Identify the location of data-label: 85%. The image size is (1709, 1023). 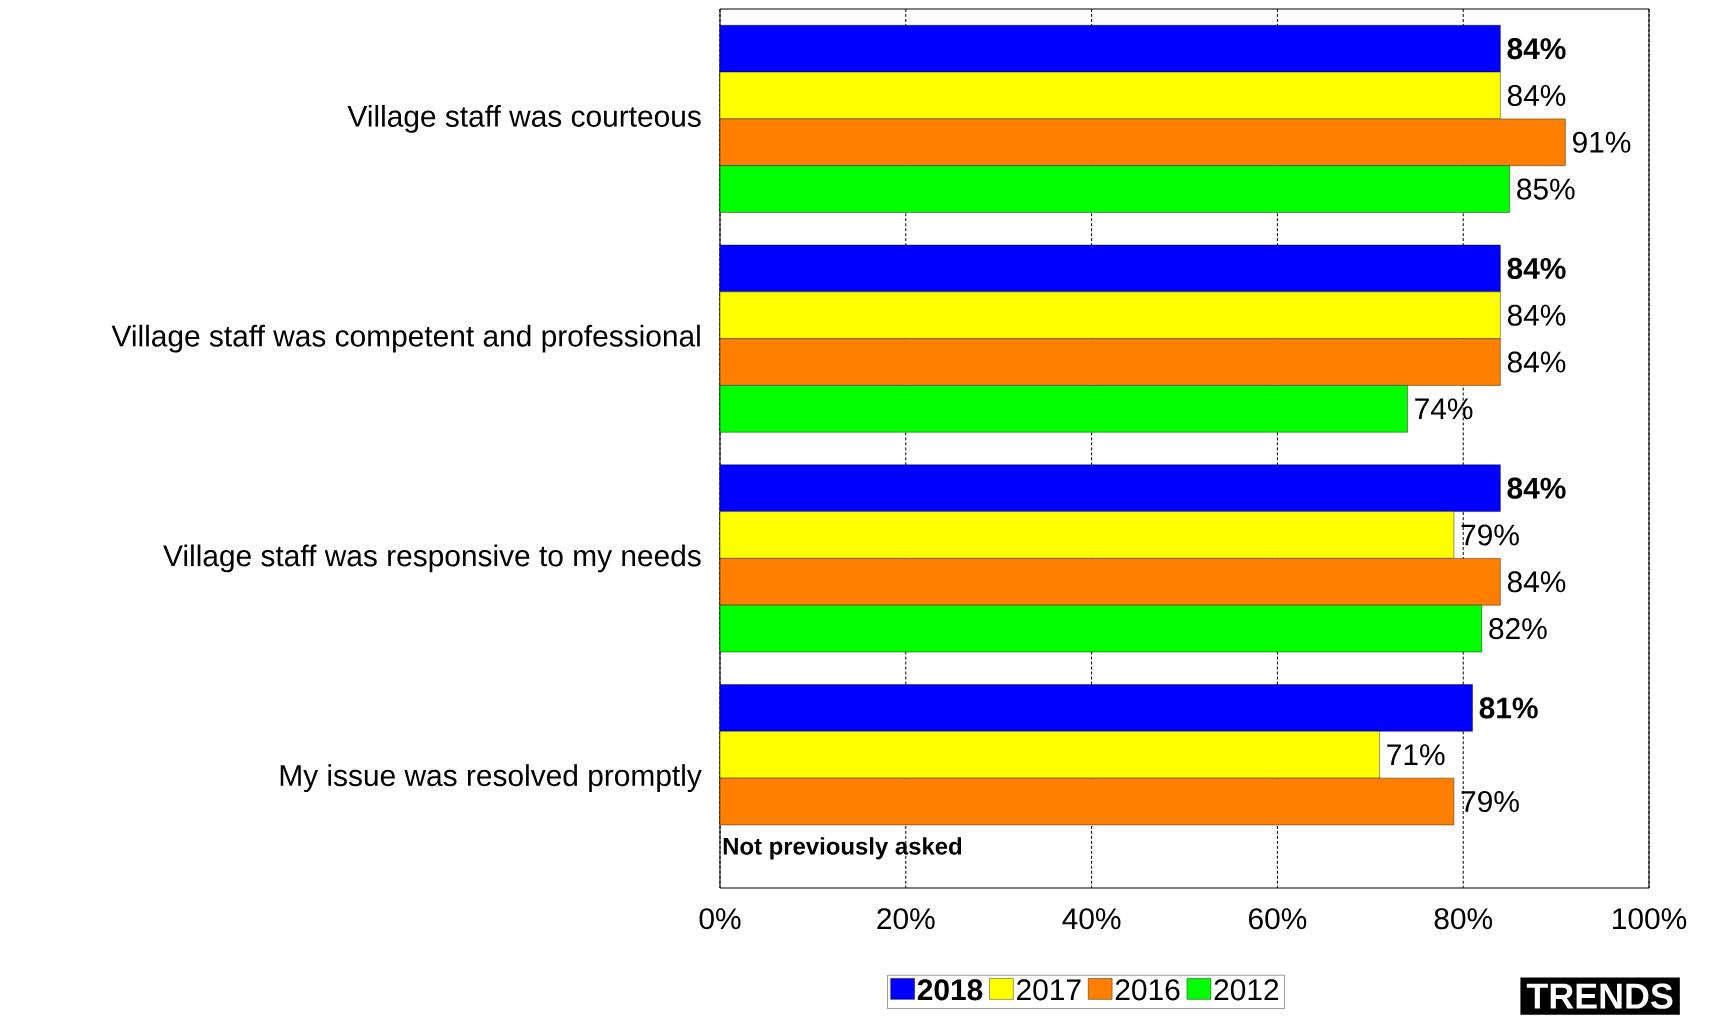
(1546, 189).